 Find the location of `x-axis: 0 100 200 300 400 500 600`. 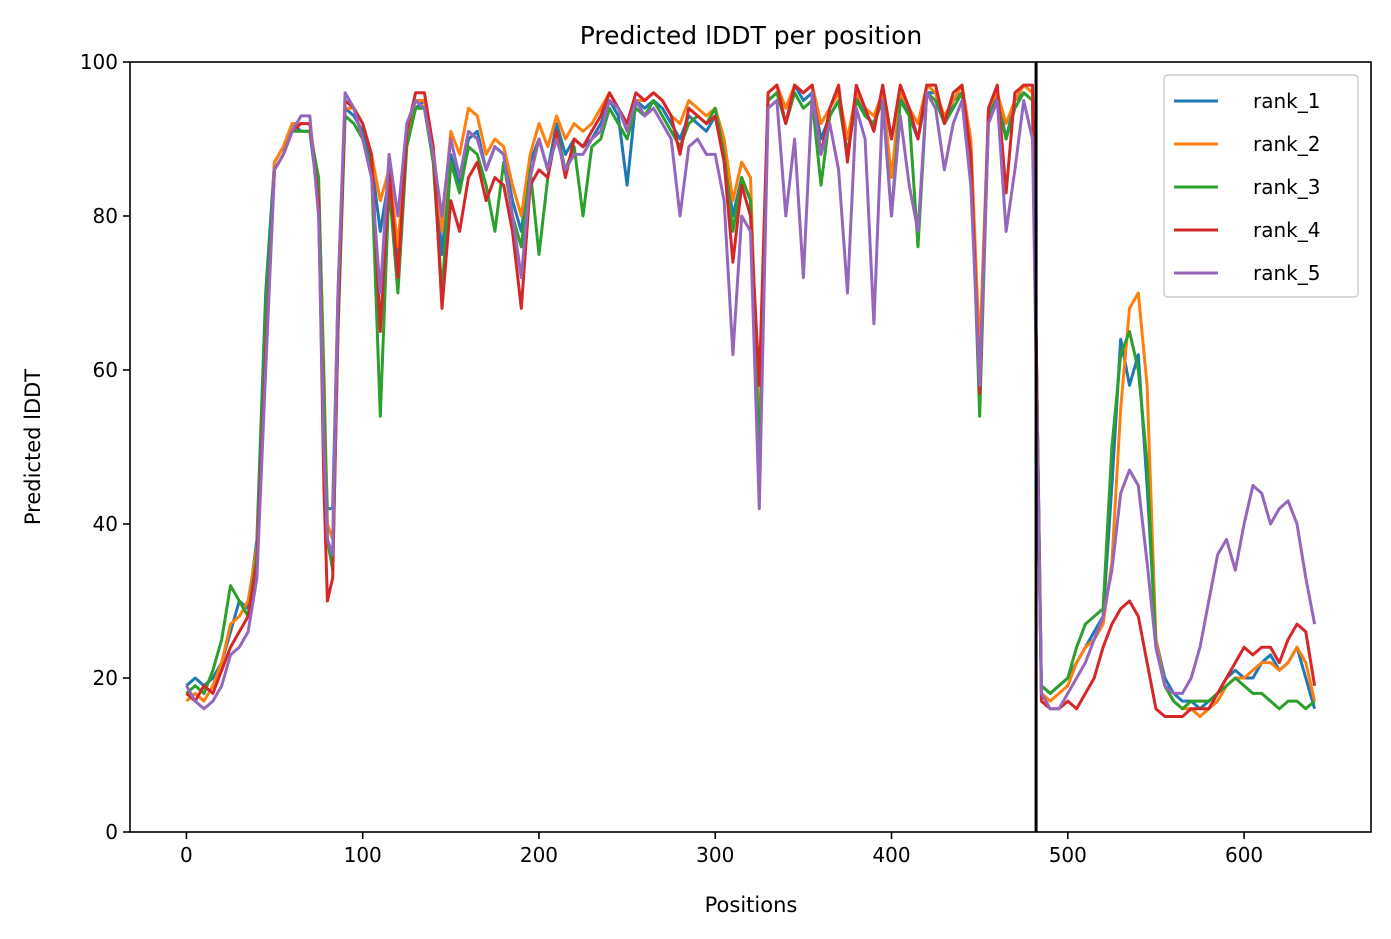

x-axis: 0 100 200 300 400 500 600 is located at coordinates (721, 849).